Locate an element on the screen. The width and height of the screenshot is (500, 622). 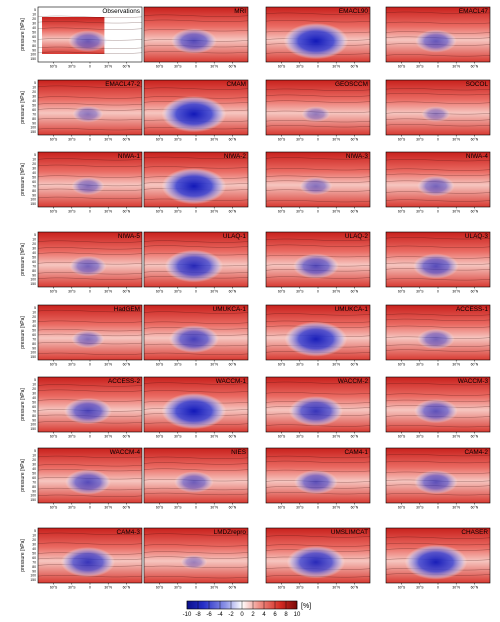
panel: NIWA-2 60°S 30°S 0 30°N 60°N is located at coordinates (196, 182).